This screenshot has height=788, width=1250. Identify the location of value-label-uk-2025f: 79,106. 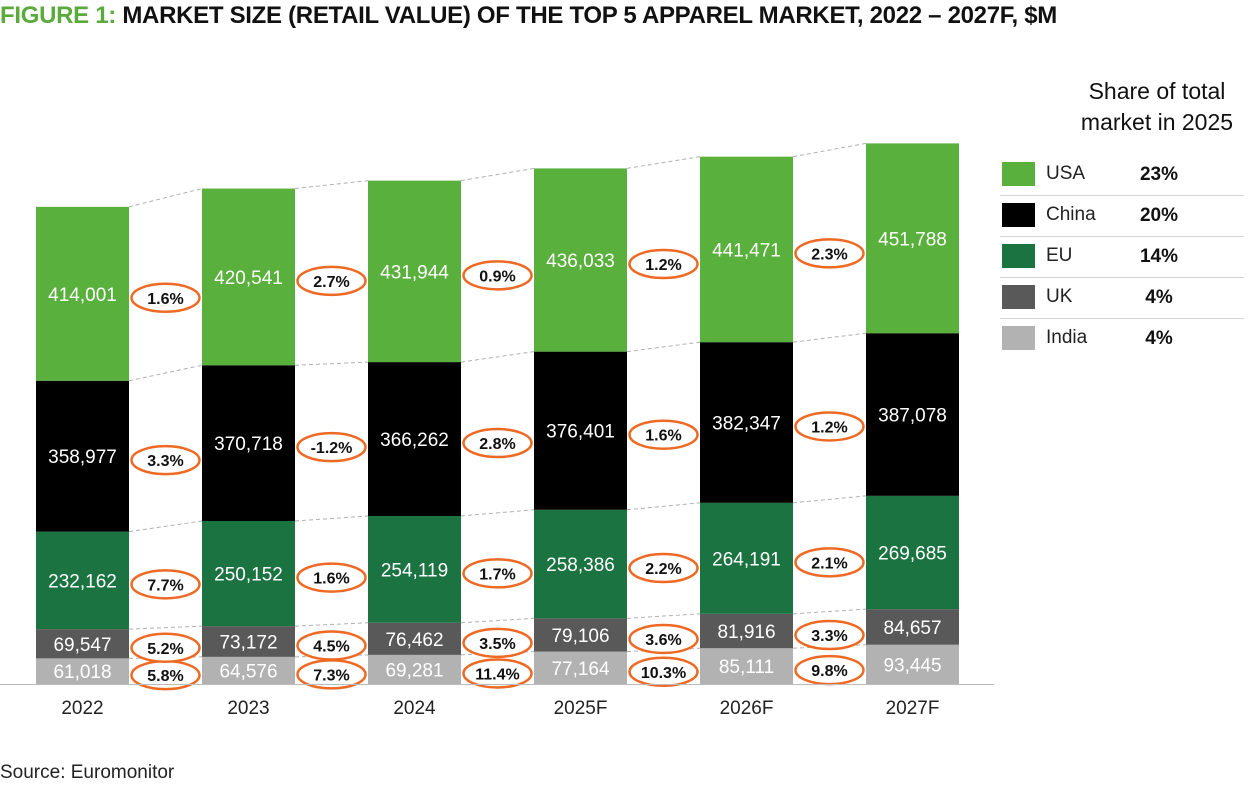
(580, 636).